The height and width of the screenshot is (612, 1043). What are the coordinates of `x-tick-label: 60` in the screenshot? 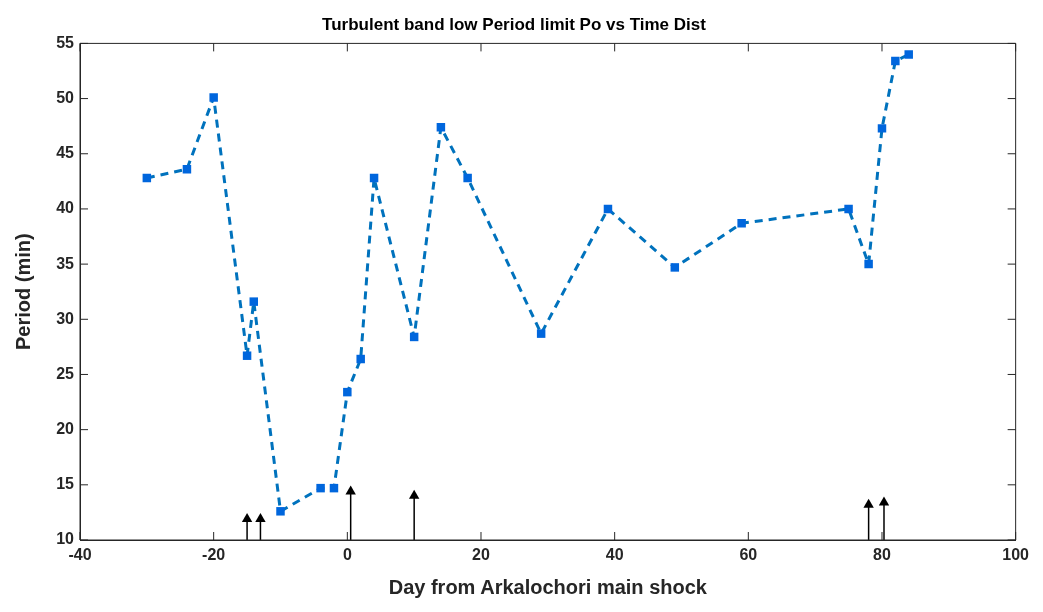 It's located at (748, 555).